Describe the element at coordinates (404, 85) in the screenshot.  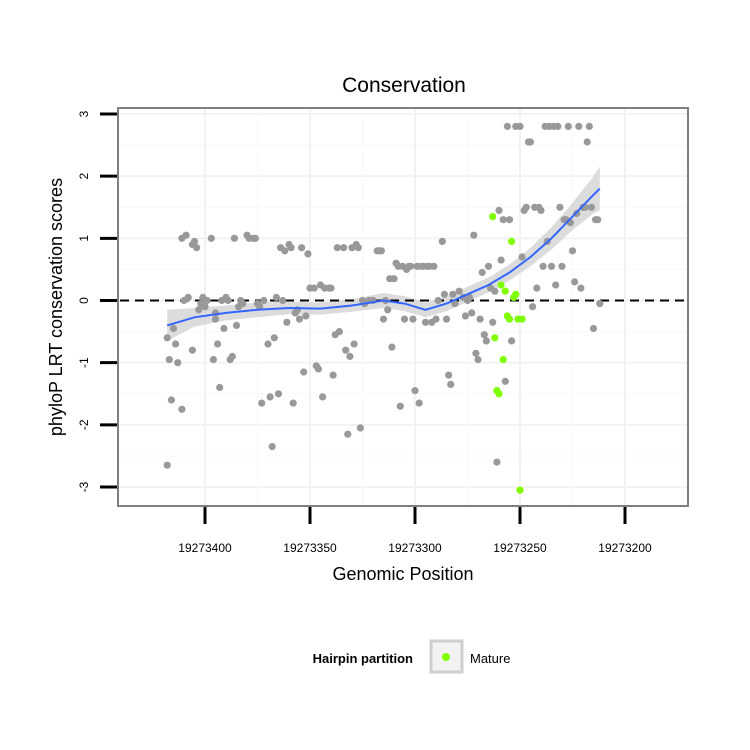
I see `chart-title: Conservation` at that location.